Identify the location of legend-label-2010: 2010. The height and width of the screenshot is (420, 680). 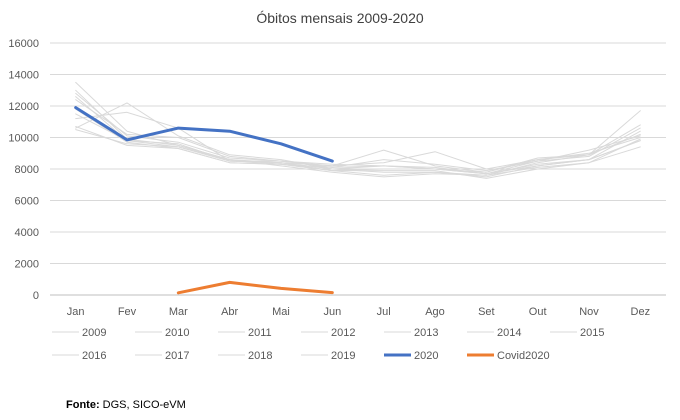
(177, 333).